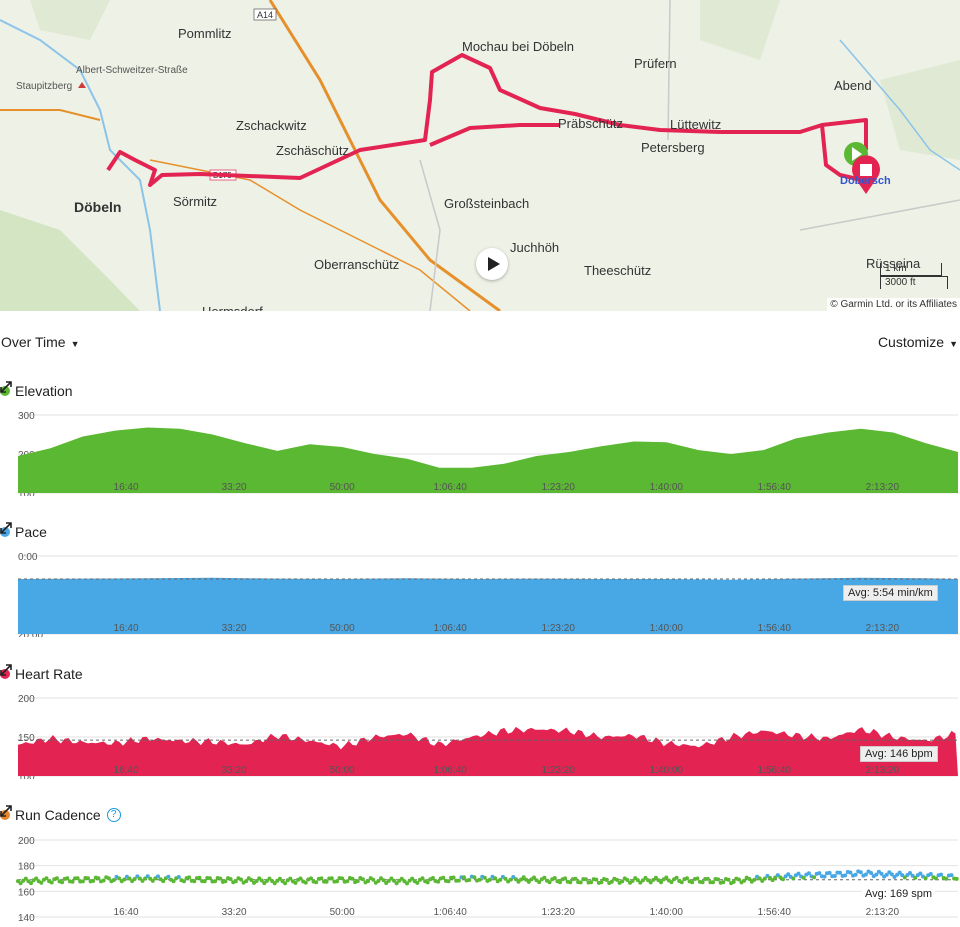 This screenshot has height=927, width=960. I want to click on map-place-label: Präbschütz, so click(591, 123).